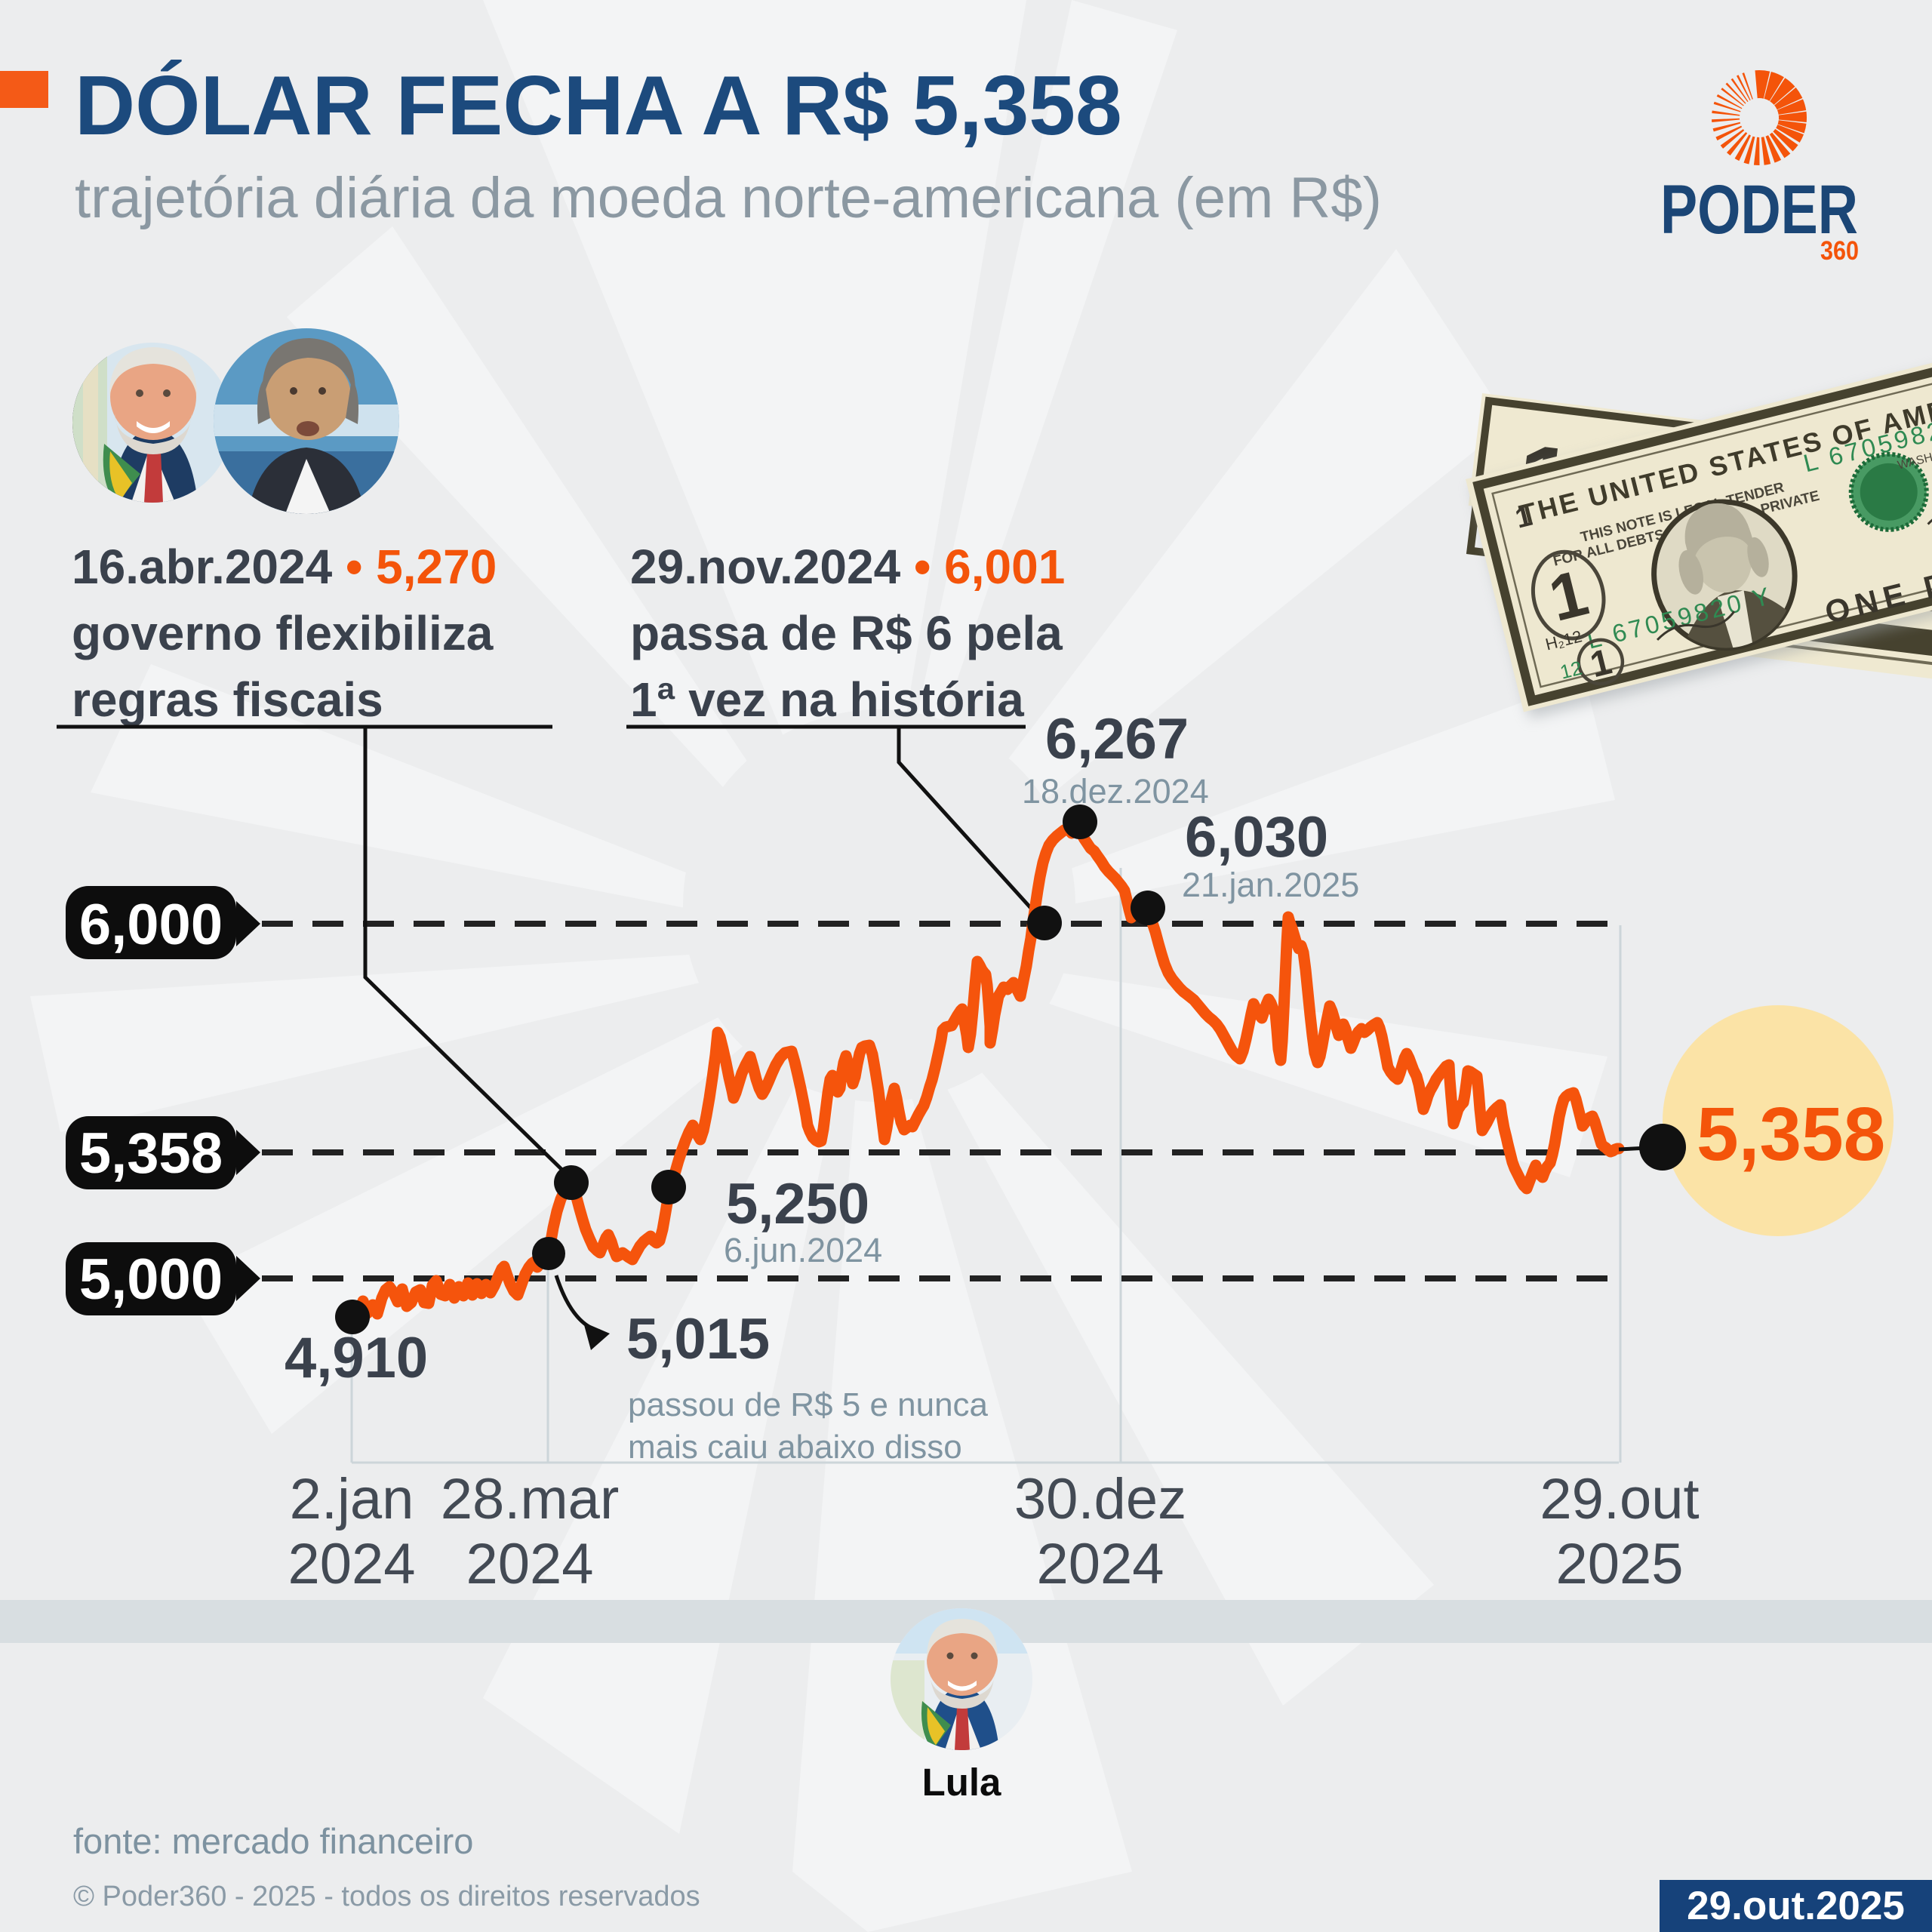 This screenshot has height=1932, width=1932. Describe the element at coordinates (797, 1204) in the screenshot. I see `svg-text: 5,250` at that location.